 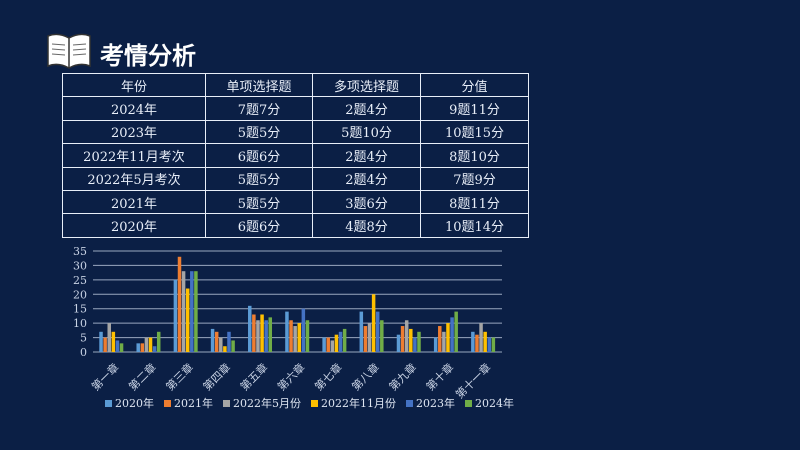 I want to click on cell: 2020年, so click(x=134, y=225).